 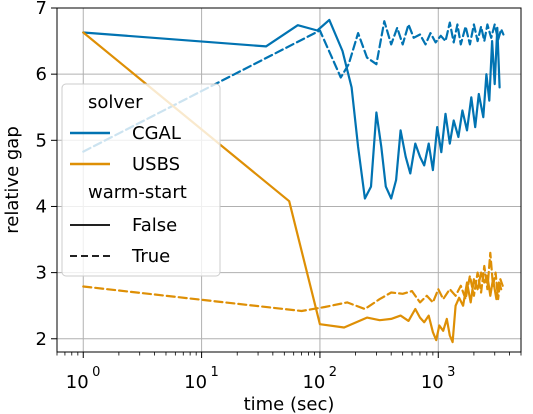 What do you see at coordinates (96, 372) in the screenshot?
I see `x-tick-label-exponent: 0` at bounding box center [96, 372].